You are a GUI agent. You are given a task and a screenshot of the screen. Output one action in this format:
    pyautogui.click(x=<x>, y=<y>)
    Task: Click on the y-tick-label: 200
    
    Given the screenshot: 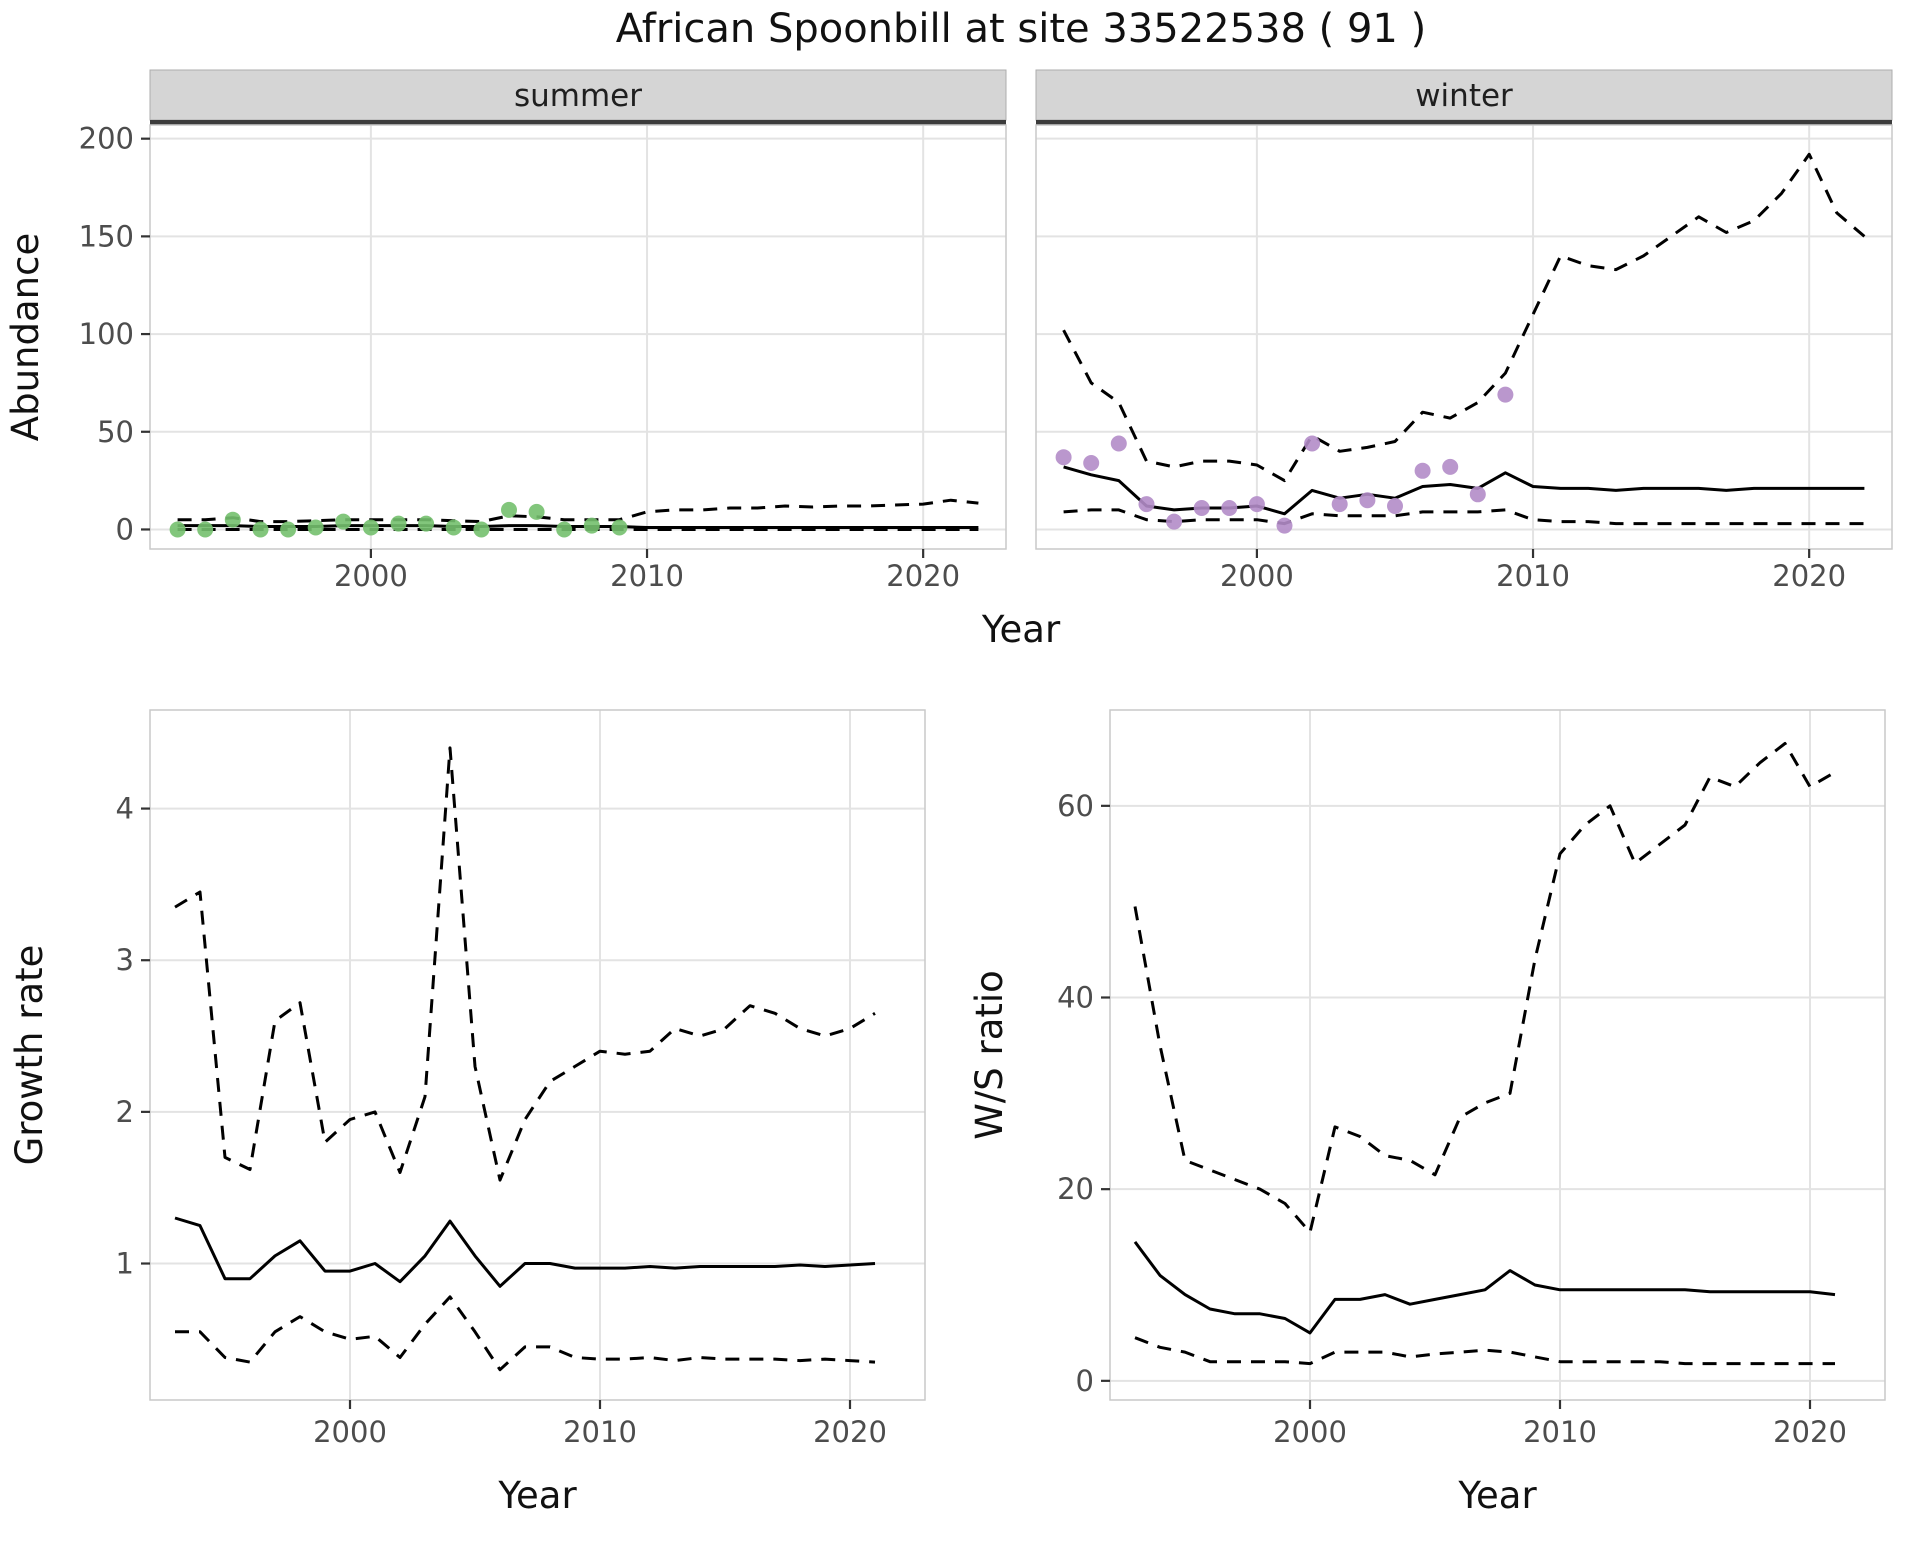 What is the action you would take?
    pyautogui.click(x=106, y=139)
    